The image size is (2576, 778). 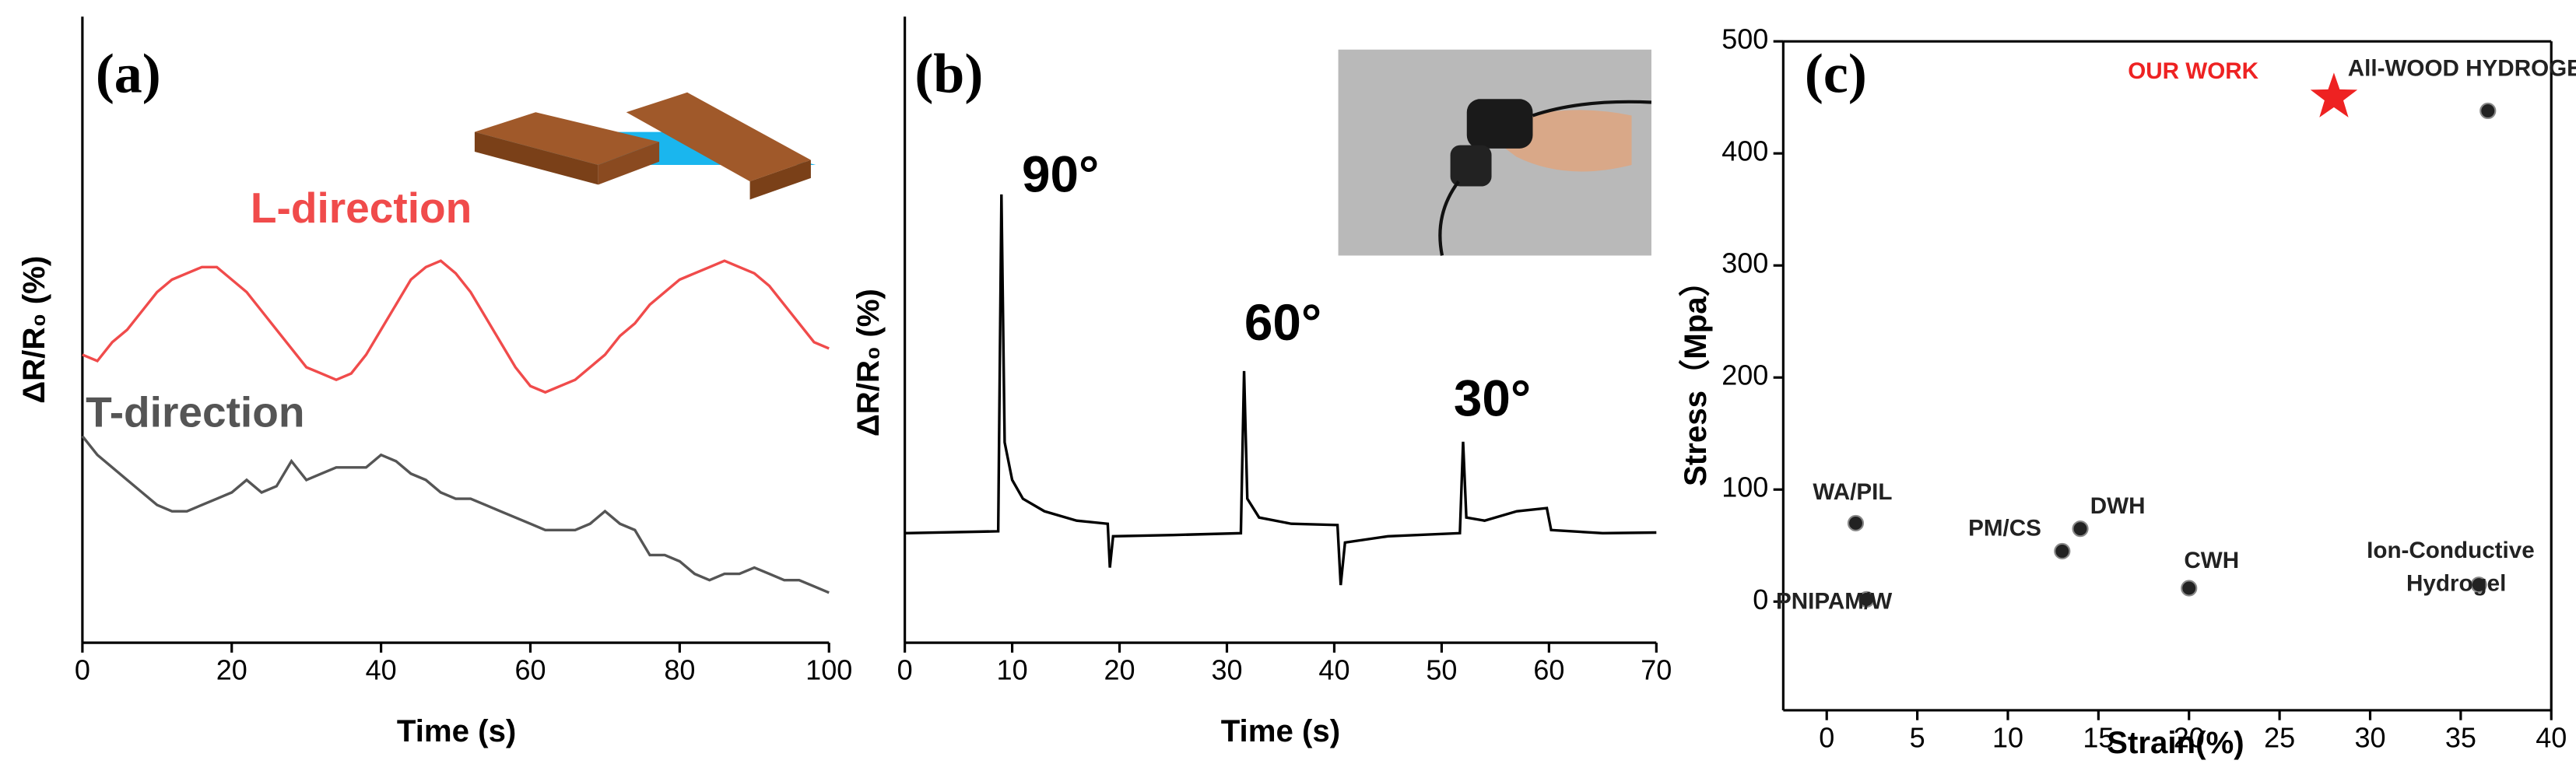 What do you see at coordinates (829, 670) in the screenshot?
I see `x-tick-label: 100` at bounding box center [829, 670].